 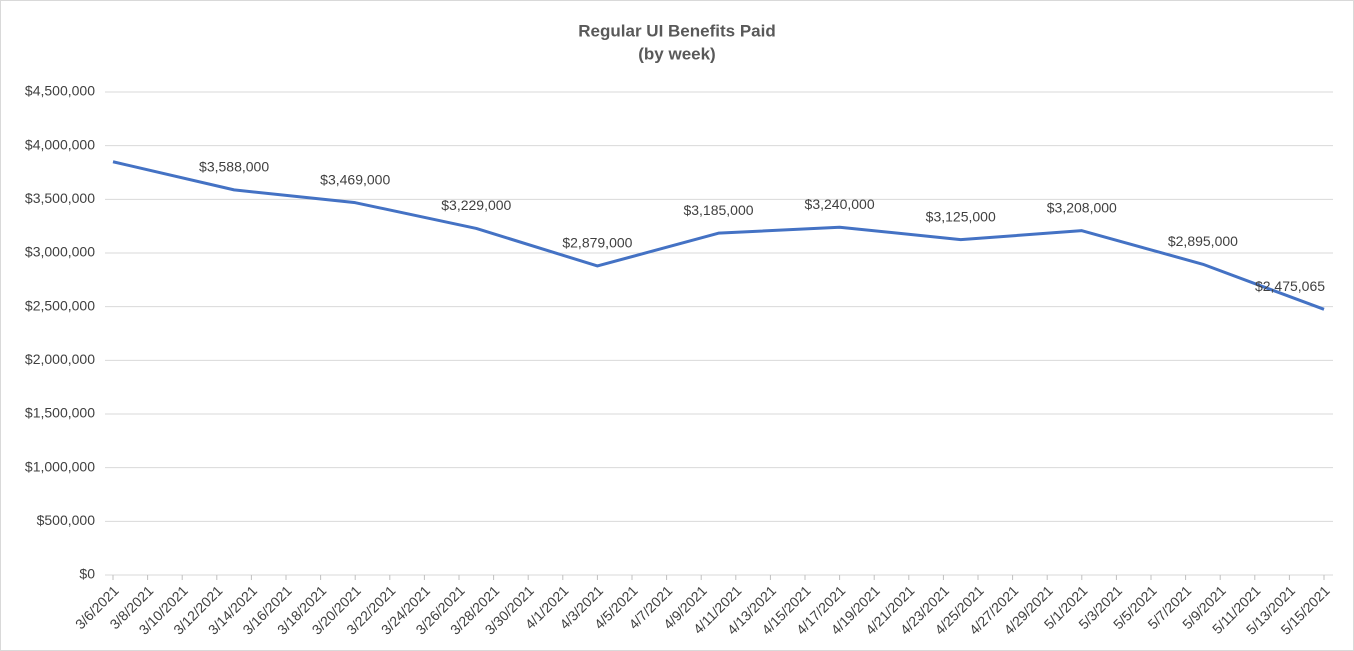 I want to click on y-tick-label: $4,000,000, so click(x=60, y=144).